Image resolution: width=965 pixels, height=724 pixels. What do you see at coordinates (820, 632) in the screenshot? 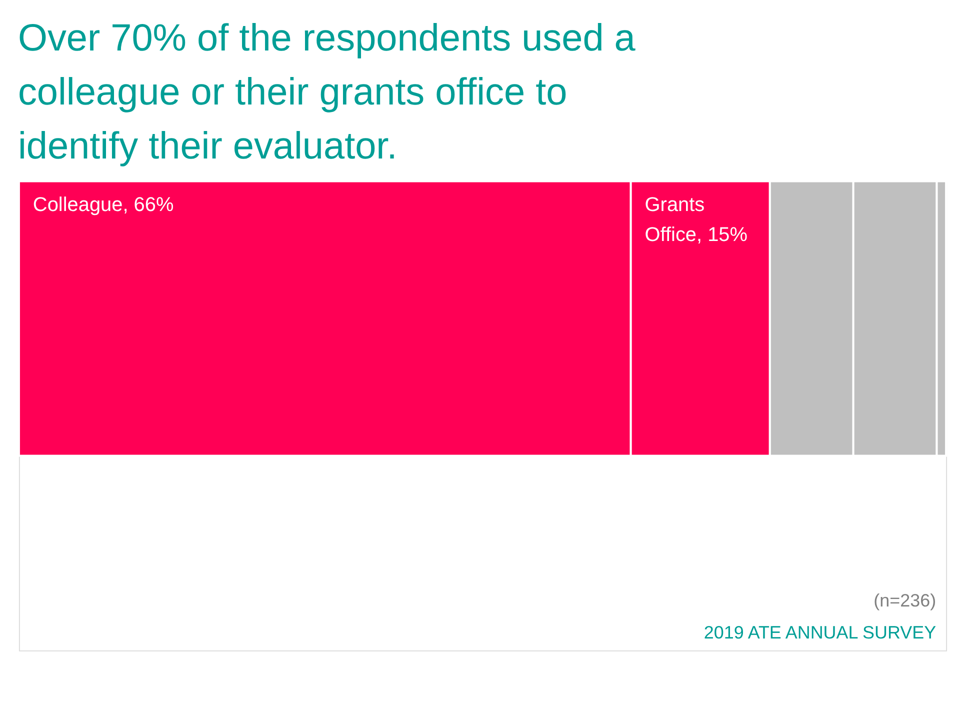
I see `text: 2019 ATE ANNUAL SURVEY` at bounding box center [820, 632].